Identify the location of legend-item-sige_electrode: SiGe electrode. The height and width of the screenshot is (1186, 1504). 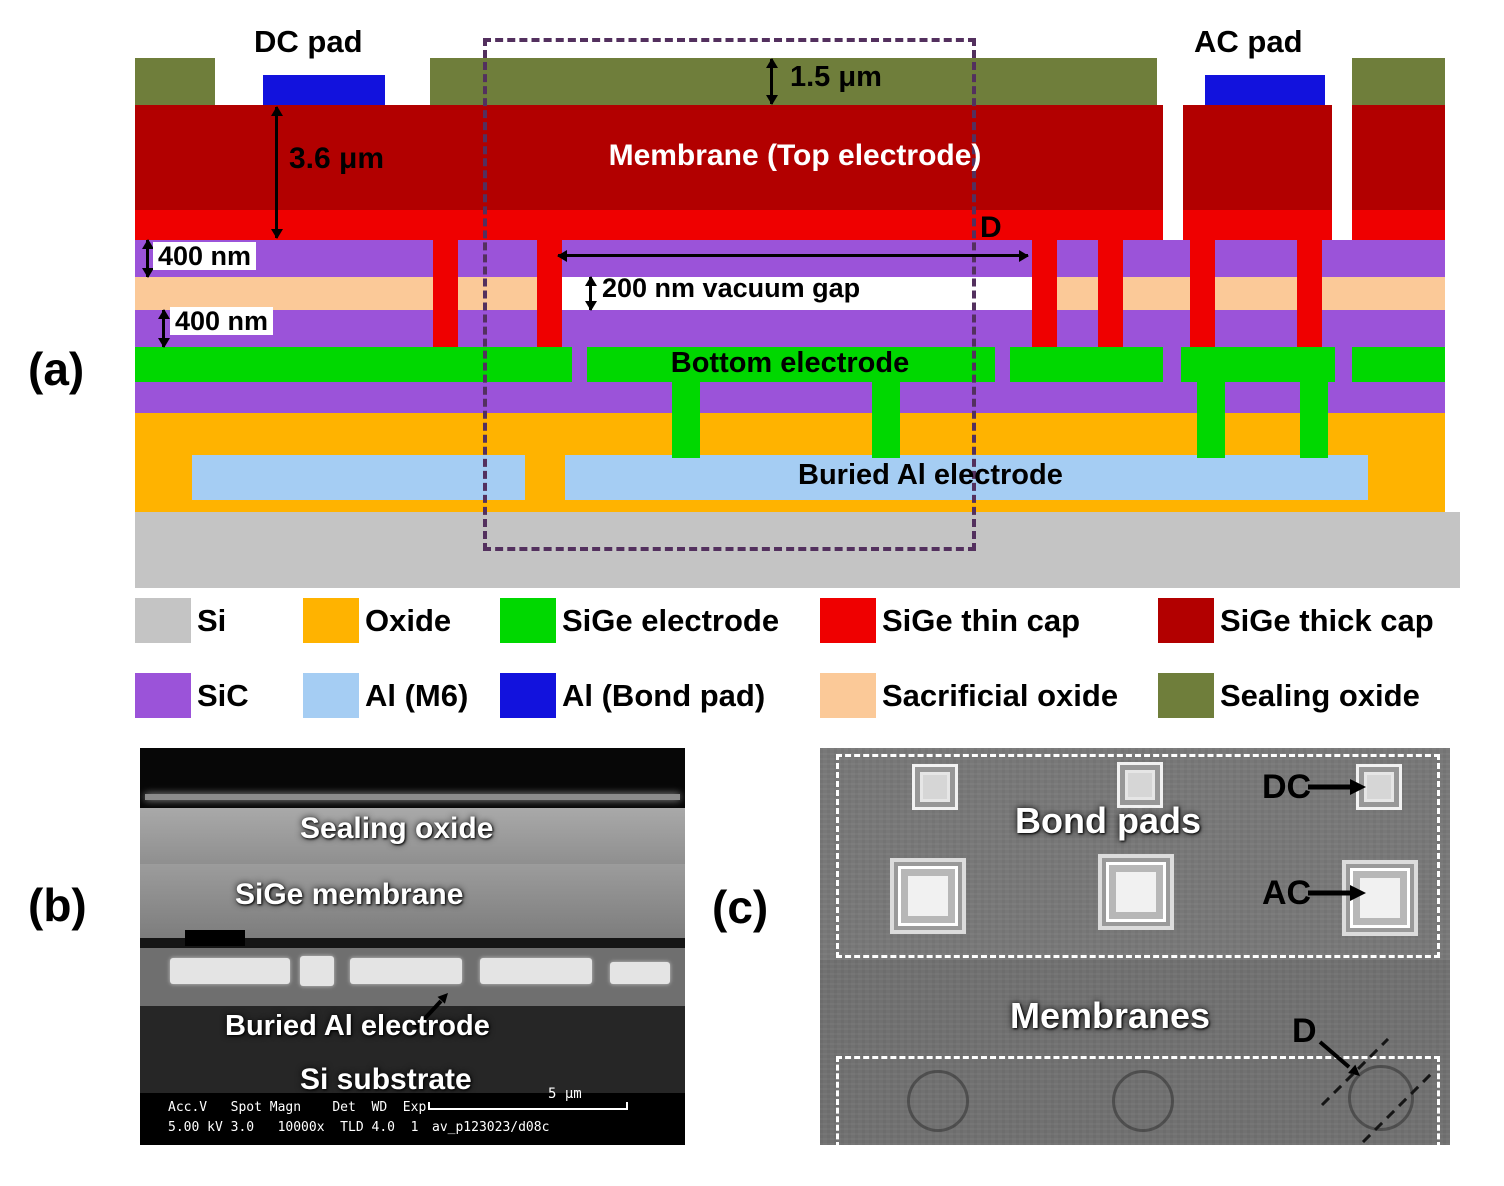
(639, 620).